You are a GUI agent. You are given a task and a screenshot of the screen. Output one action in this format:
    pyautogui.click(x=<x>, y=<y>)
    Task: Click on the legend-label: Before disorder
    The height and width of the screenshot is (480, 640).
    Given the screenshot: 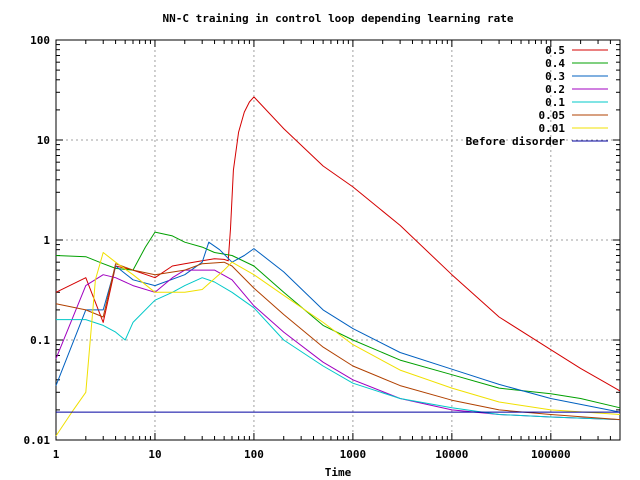 What is the action you would take?
    pyautogui.click(x=516, y=141)
    